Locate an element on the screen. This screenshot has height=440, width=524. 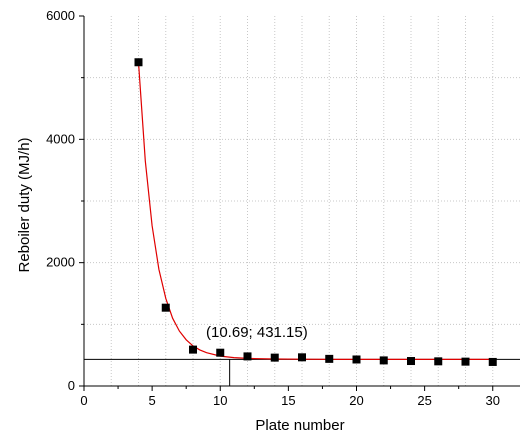
annotation-label: (10.69; 431.15) is located at coordinates (257, 332).